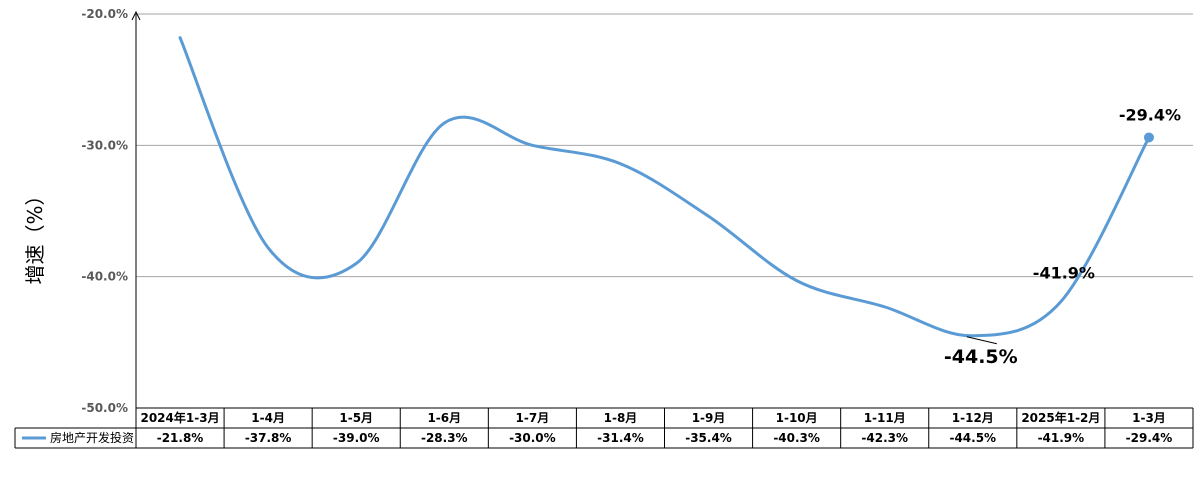  What do you see at coordinates (444, 418) in the screenshot?
I see `x-category-label: 1-6月` at bounding box center [444, 418].